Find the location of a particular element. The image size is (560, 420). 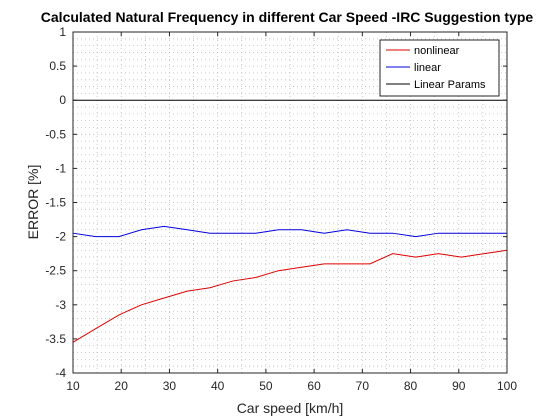

y-tick-label: 0.5 is located at coordinates (57, 66).